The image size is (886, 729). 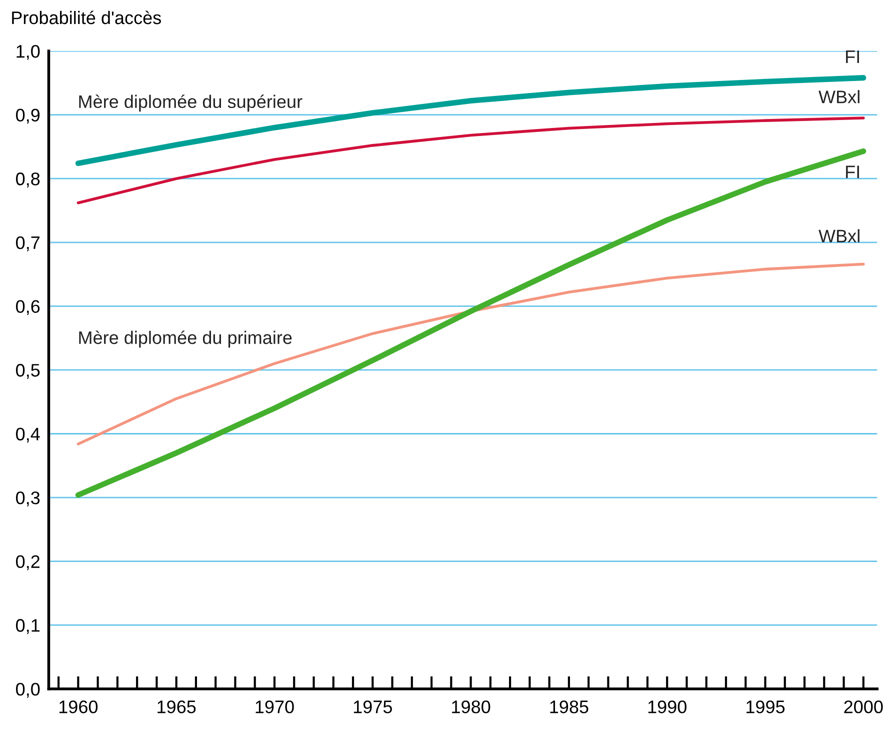 I want to click on x-tick-label: 1990, so click(x=667, y=707).